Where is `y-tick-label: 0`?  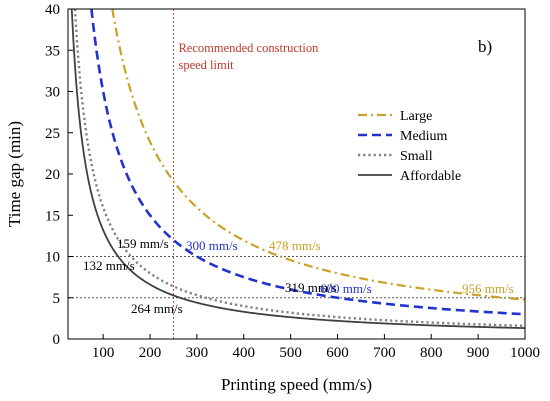 y-tick-label: 0 is located at coordinates (57, 340).